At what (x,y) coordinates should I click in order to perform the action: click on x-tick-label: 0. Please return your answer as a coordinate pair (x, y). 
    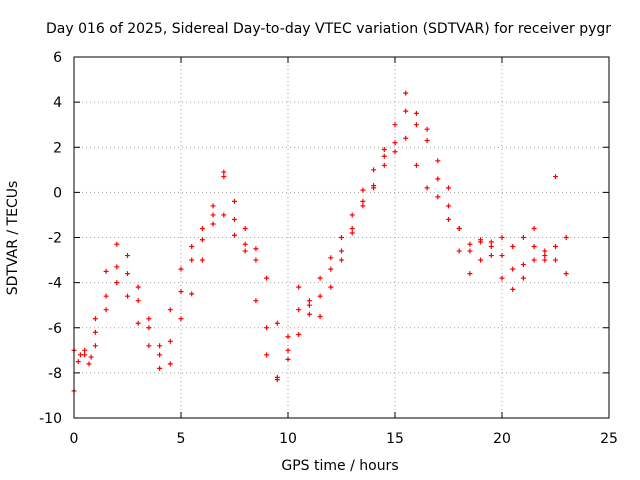
    Looking at the image, I should click on (74, 439).